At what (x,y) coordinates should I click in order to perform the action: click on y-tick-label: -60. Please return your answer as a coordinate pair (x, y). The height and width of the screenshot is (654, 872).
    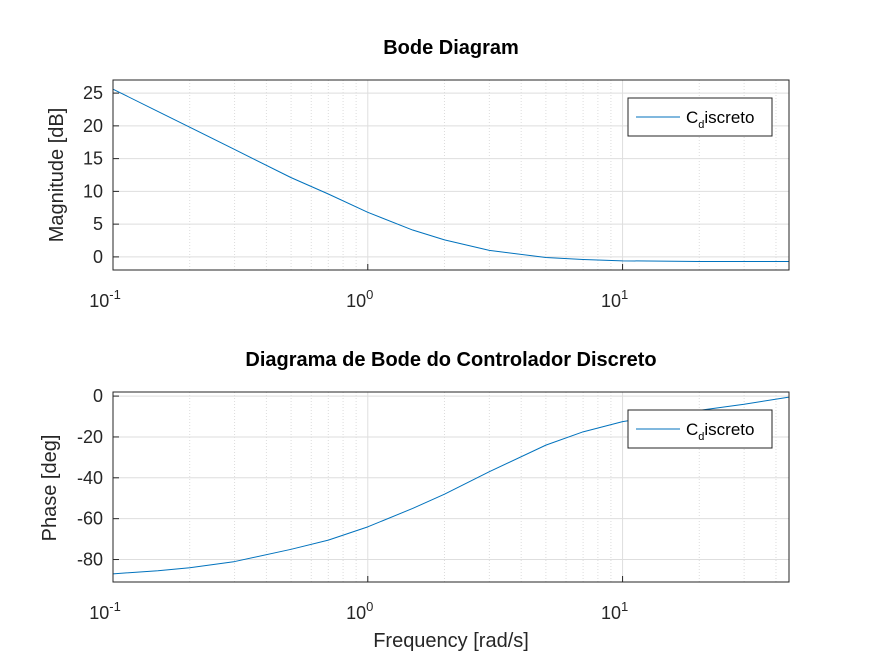
    Looking at the image, I should click on (90, 519).